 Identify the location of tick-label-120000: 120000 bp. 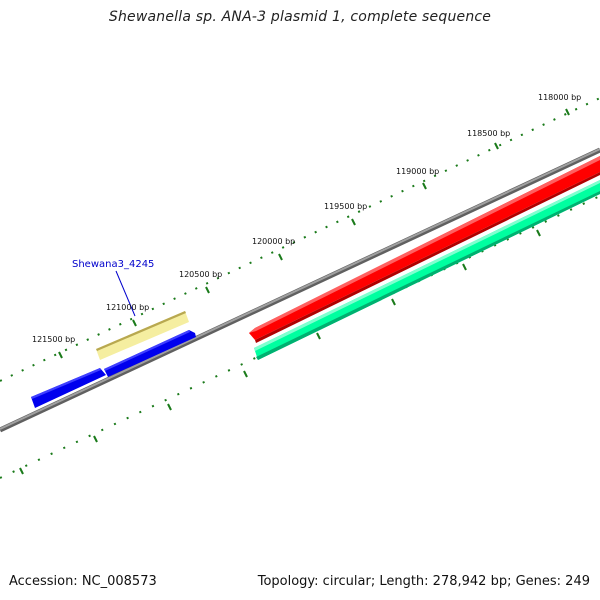
(273, 241).